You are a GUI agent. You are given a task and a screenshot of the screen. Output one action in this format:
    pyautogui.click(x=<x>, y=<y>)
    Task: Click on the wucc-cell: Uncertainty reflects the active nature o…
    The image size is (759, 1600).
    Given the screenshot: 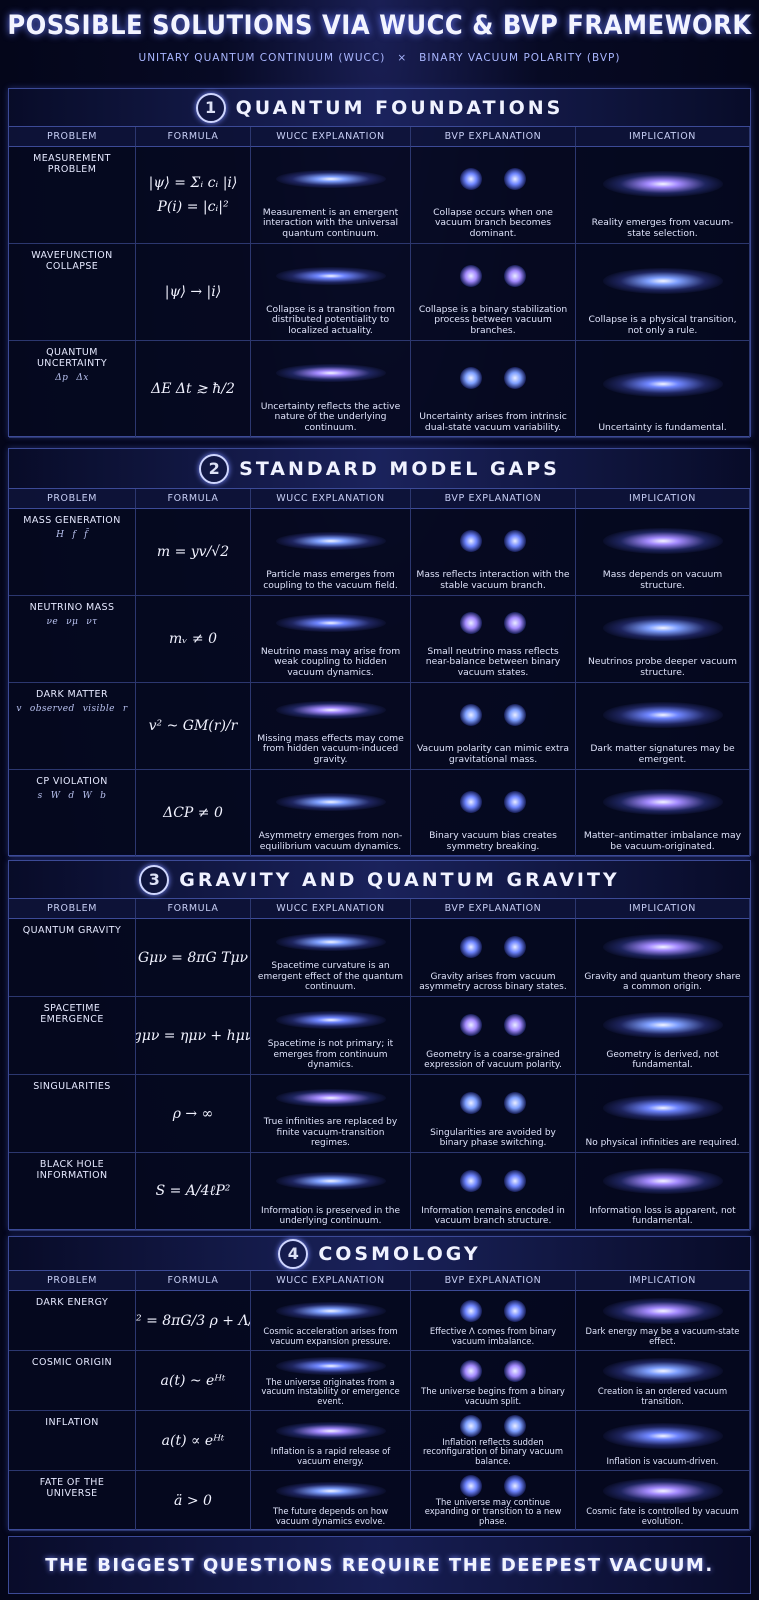 What is the action you would take?
    pyautogui.click(x=331, y=389)
    